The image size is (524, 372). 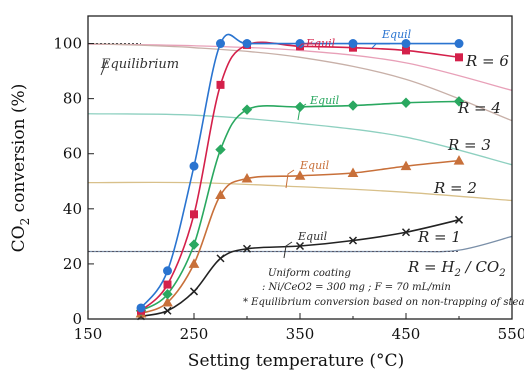 What do you see at coordinates (309, 273) in the screenshot?
I see `note-coating: Uniform coating` at bounding box center [309, 273].